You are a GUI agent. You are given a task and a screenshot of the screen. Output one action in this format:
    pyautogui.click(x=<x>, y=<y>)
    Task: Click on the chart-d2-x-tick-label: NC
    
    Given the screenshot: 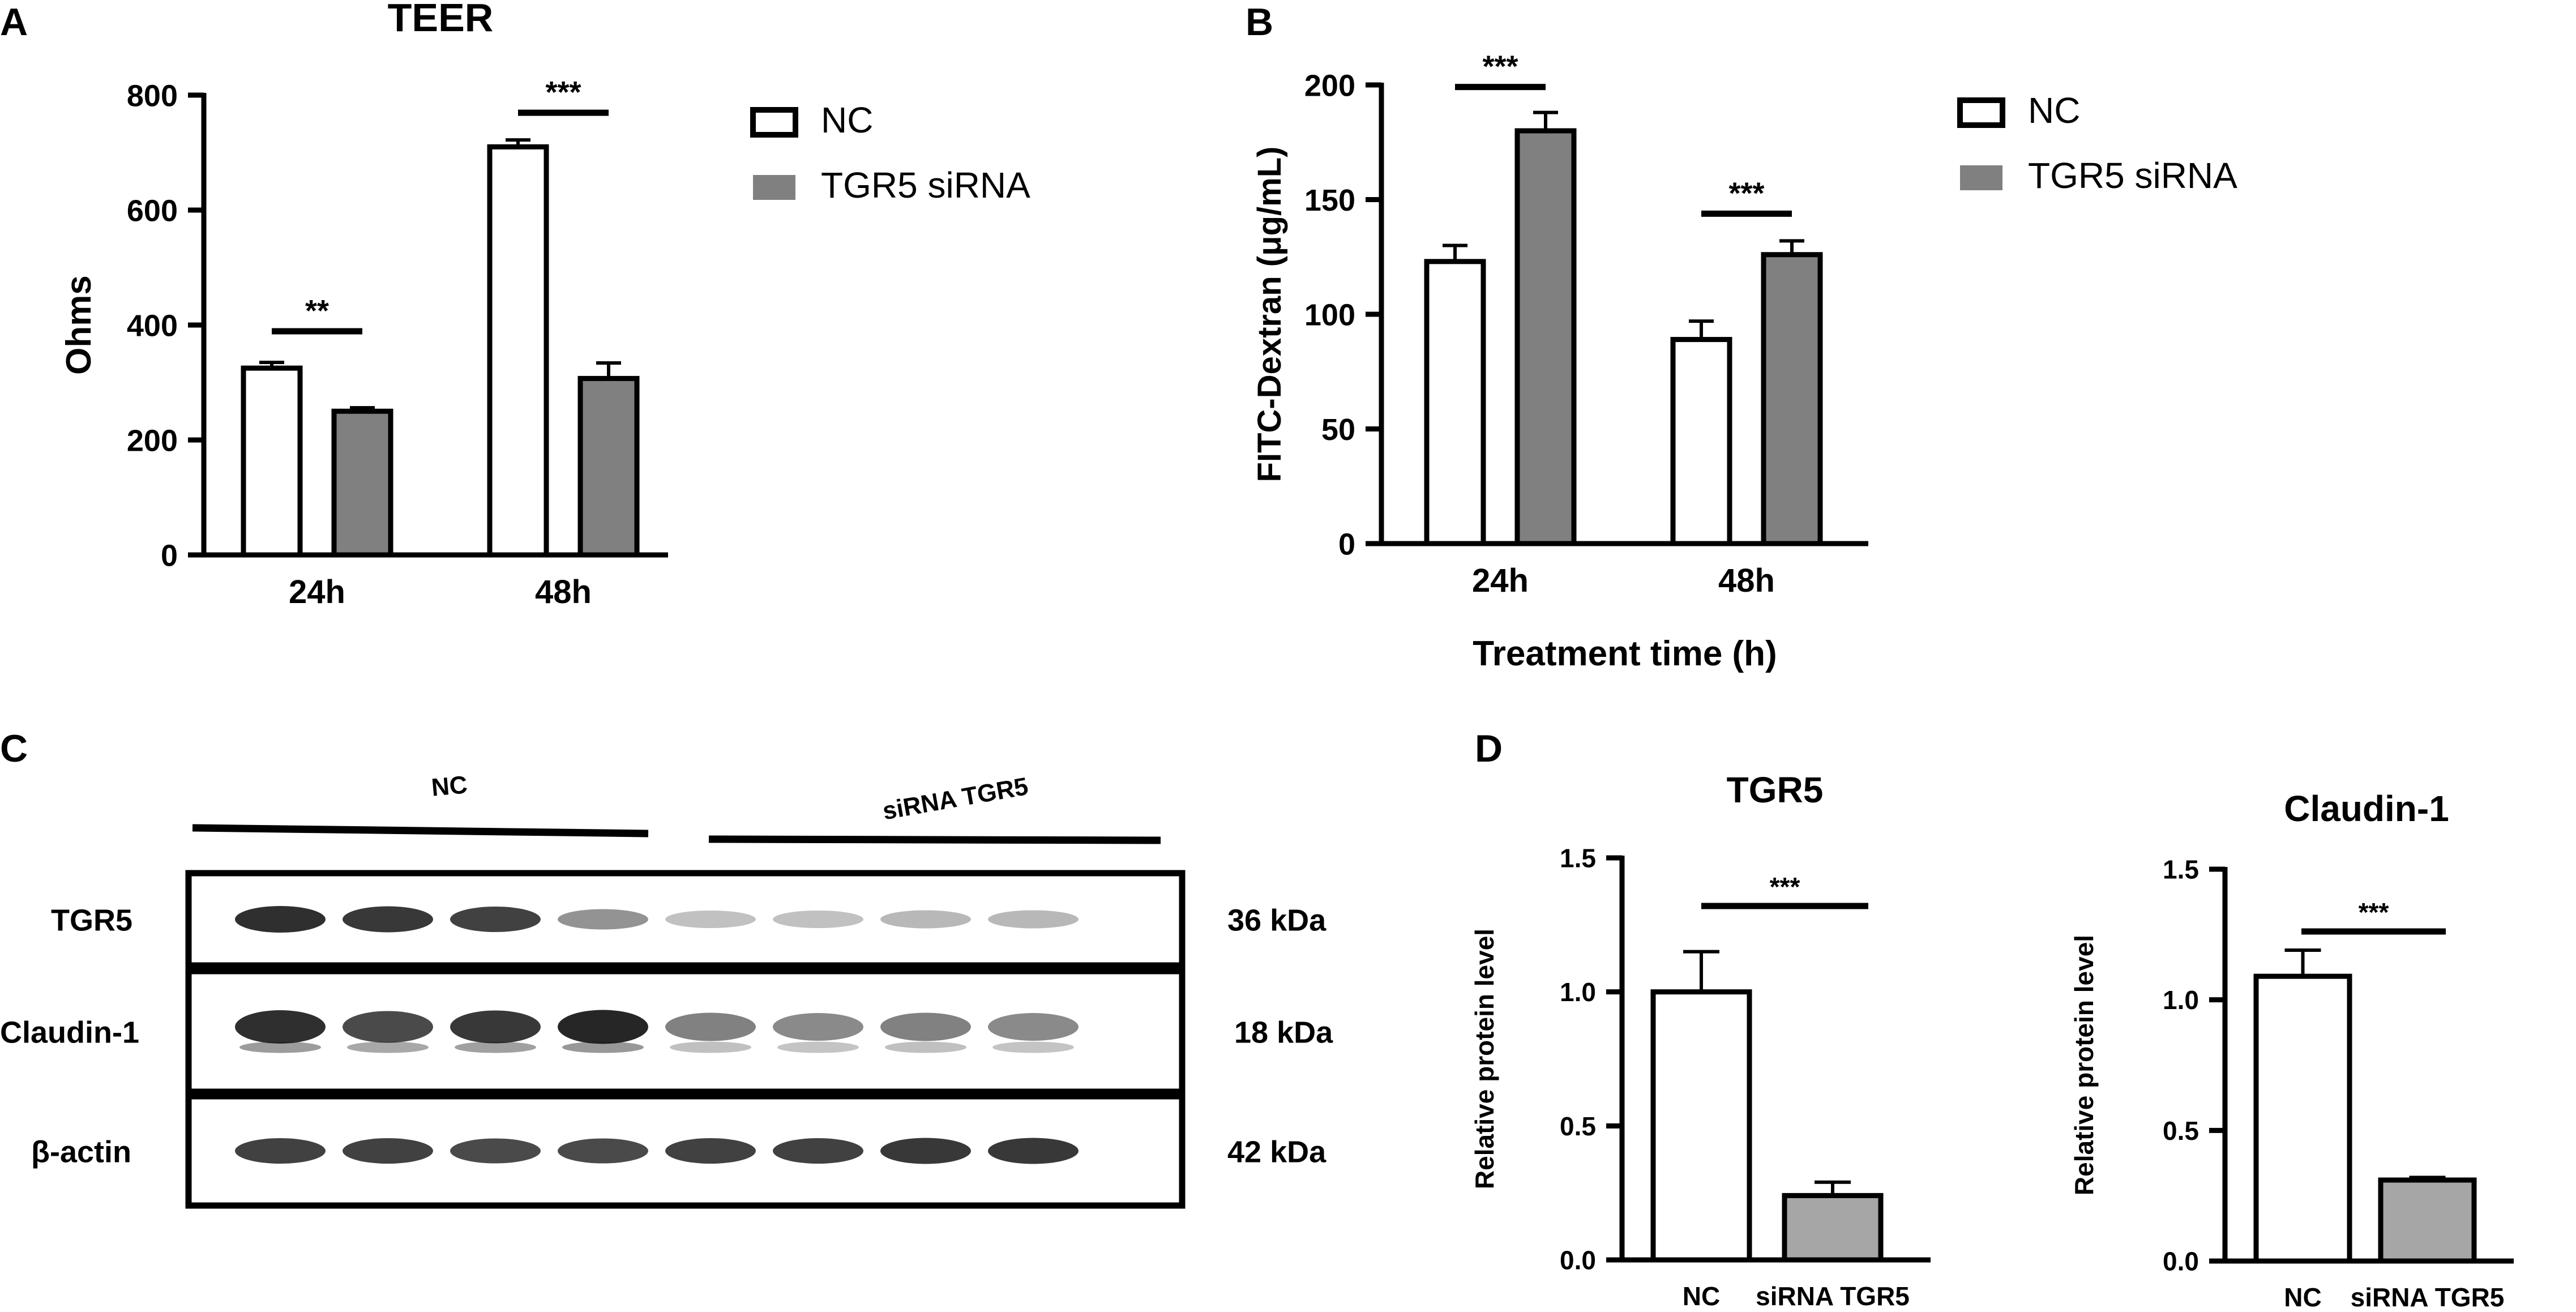 What is the action you would take?
    pyautogui.click(x=2302, y=1298)
    